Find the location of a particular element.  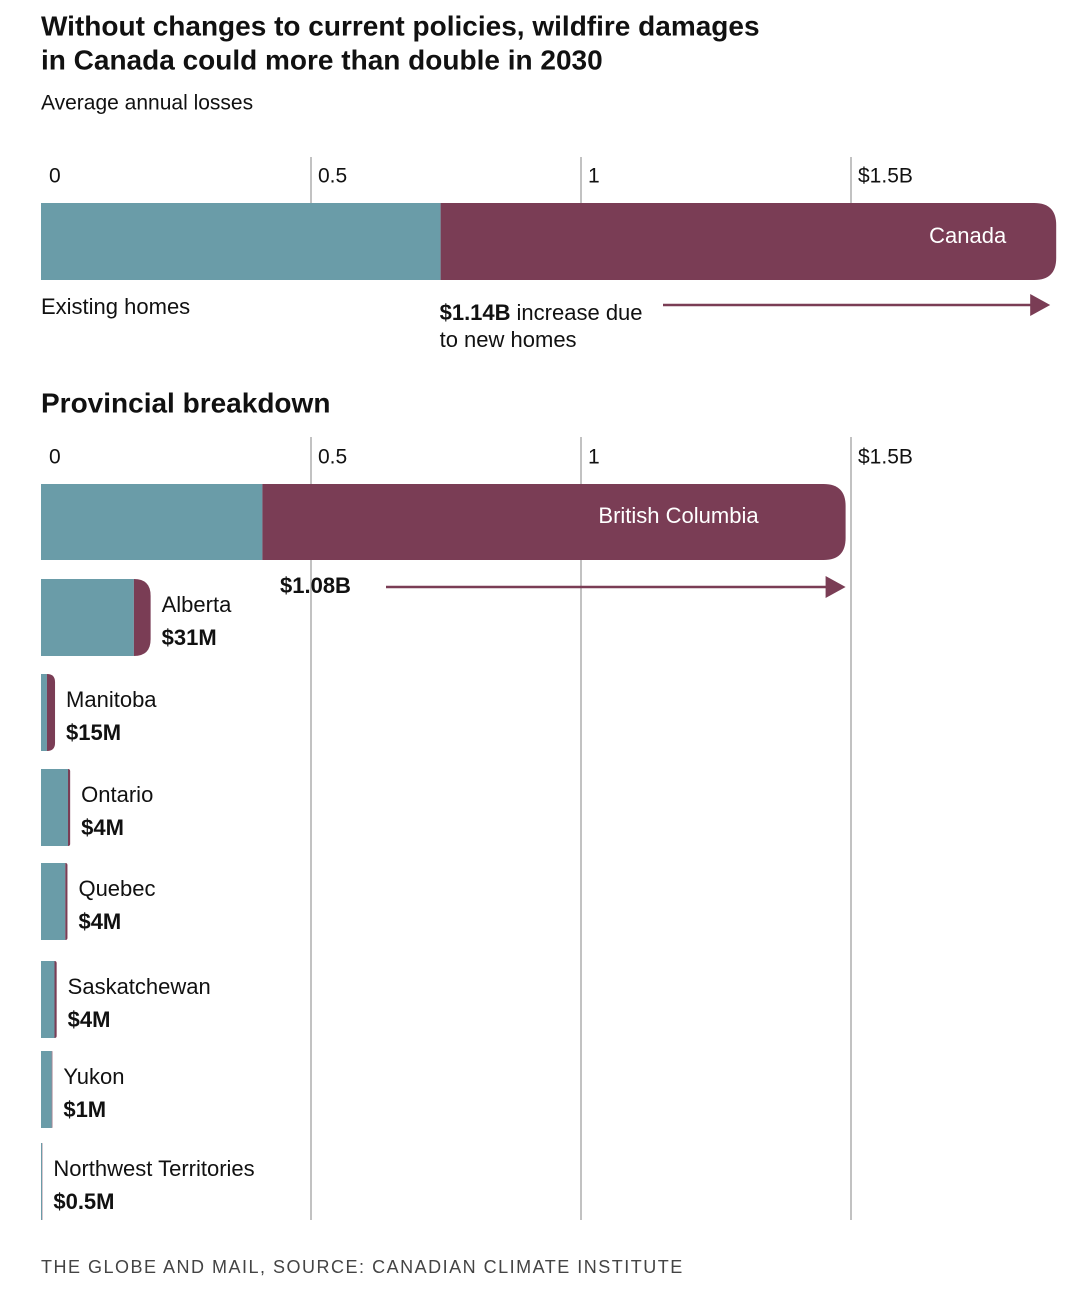

bar-label: Northwest Territories is located at coordinates (153, 1168).